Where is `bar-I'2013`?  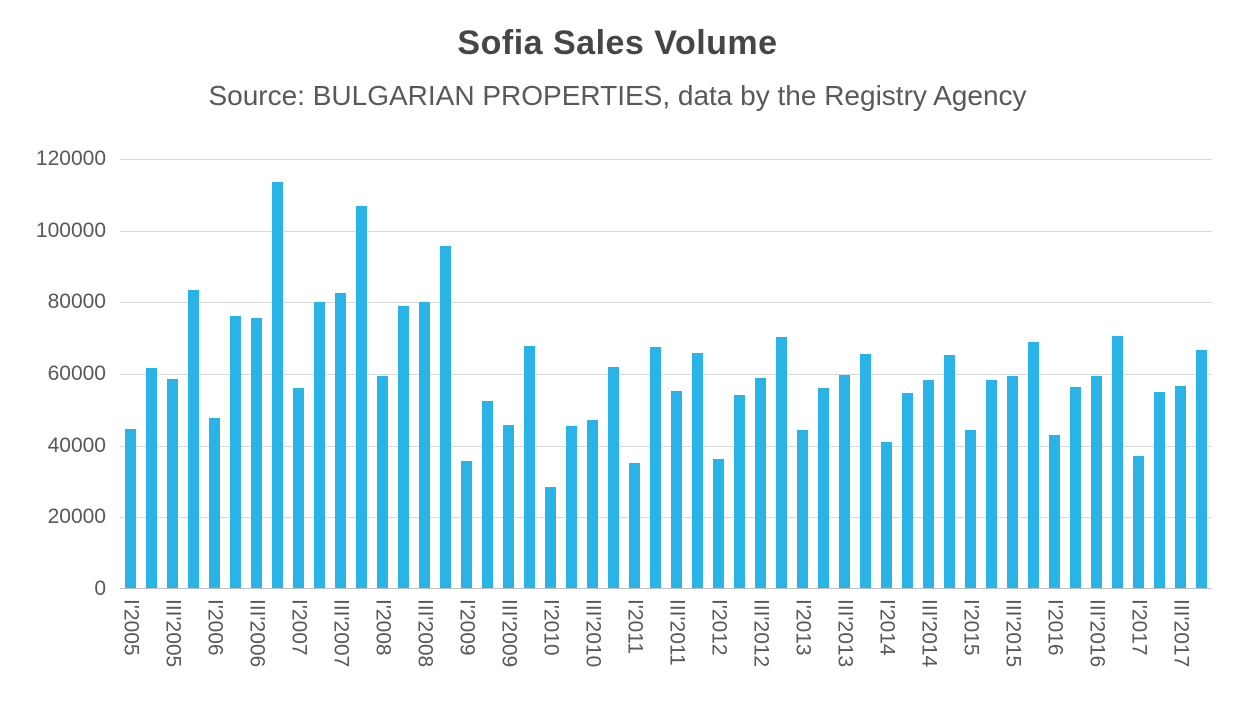 bar-I'2013 is located at coordinates (802, 509).